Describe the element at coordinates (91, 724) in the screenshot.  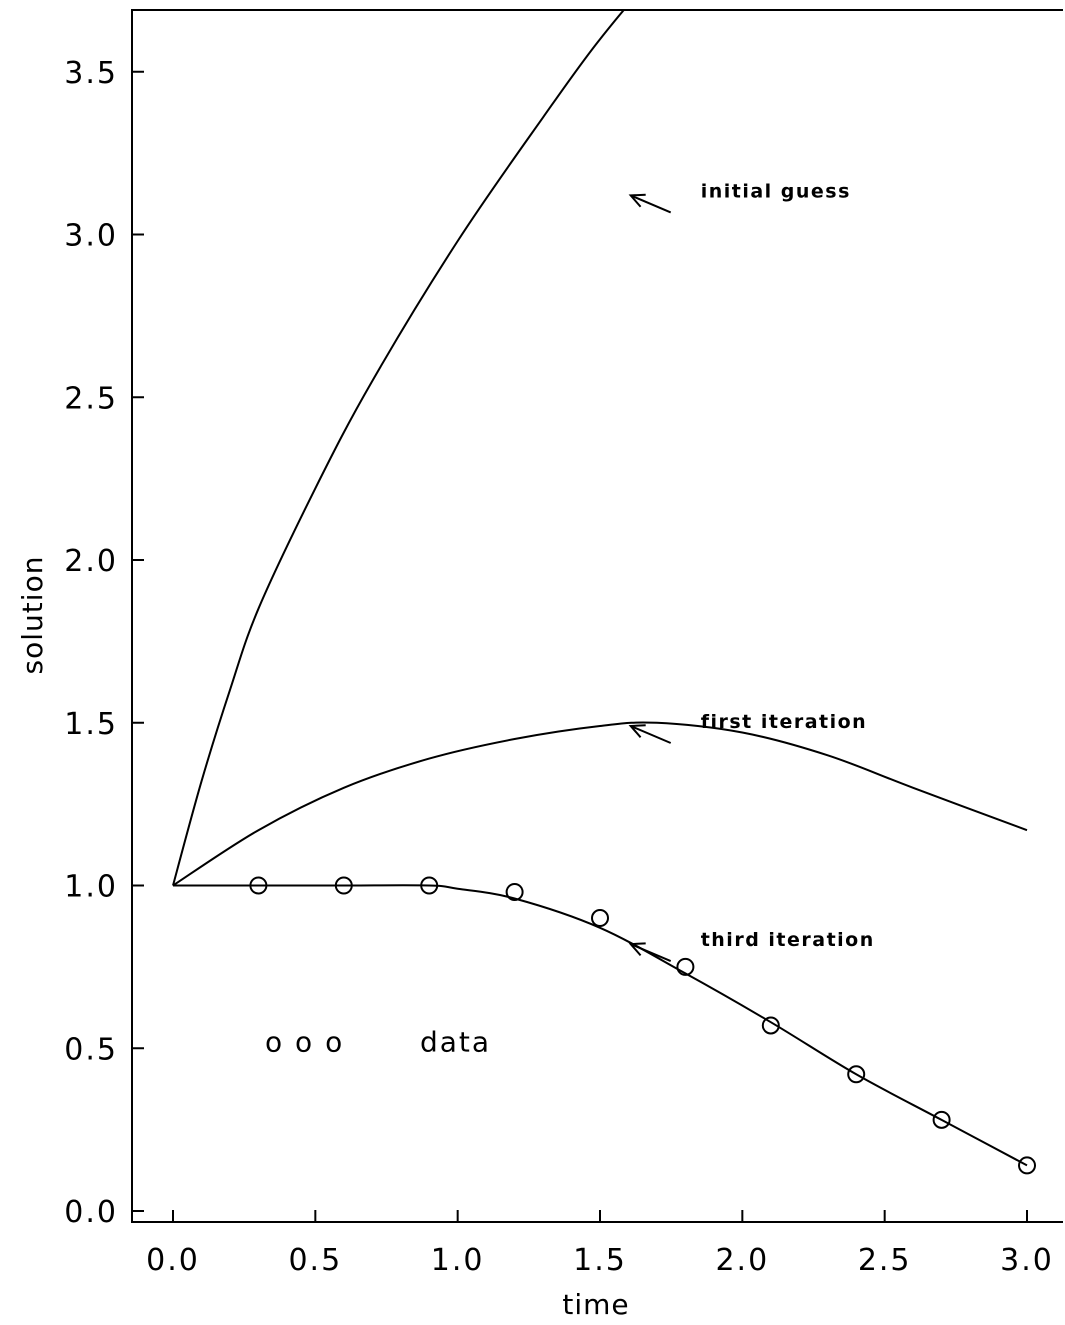
I see `y-tick-label: 1.5` at that location.